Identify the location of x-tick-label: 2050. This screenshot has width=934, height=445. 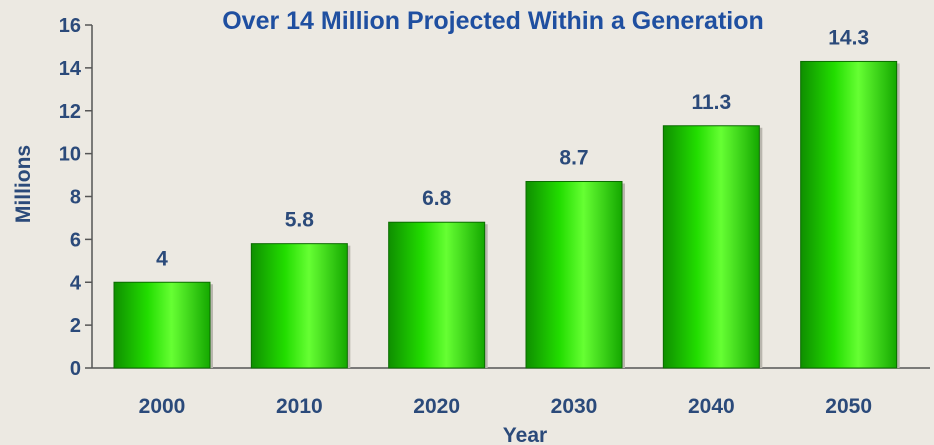
(848, 406).